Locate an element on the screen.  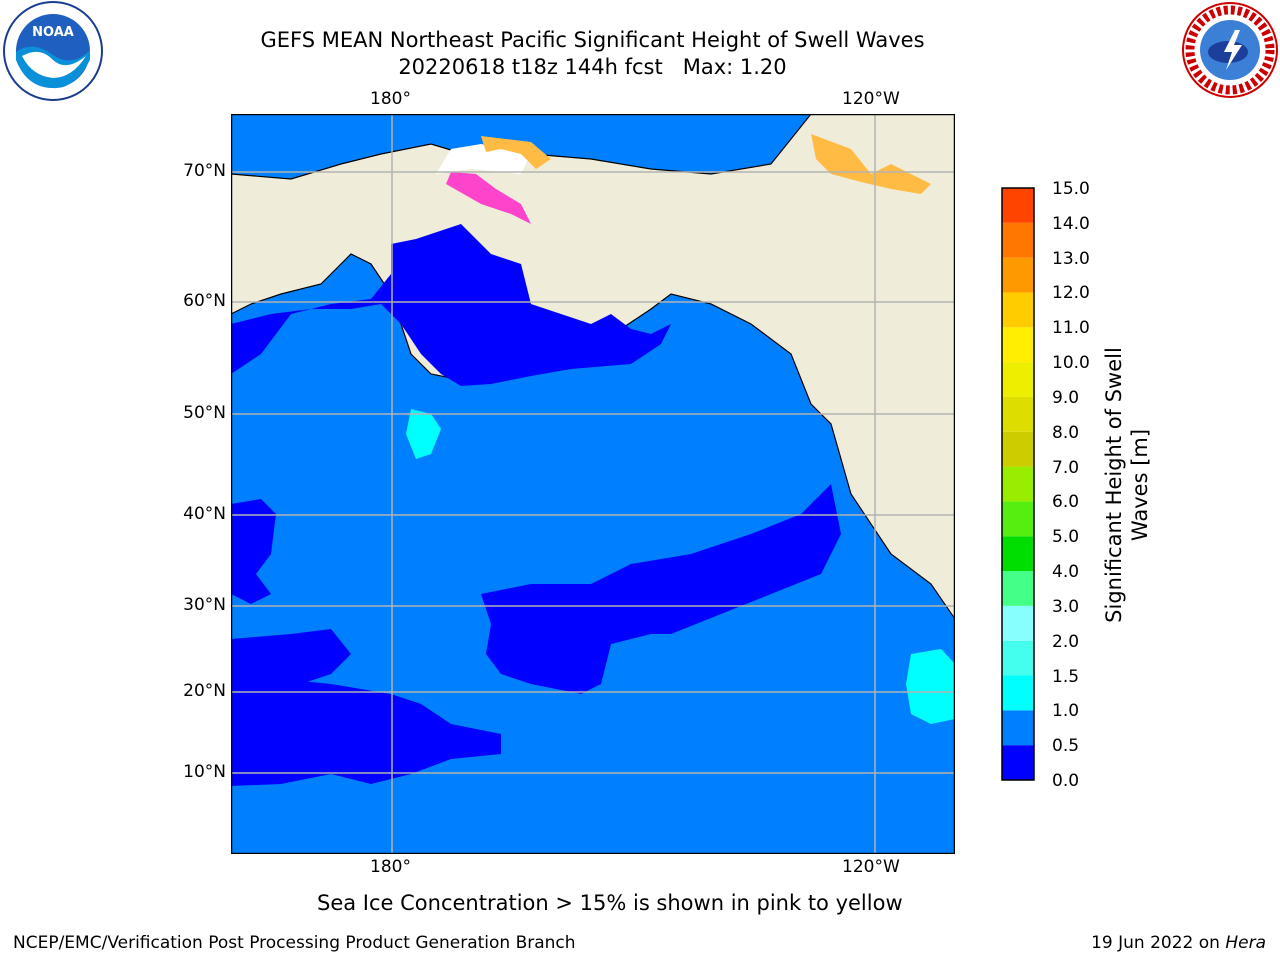
lon-label-top-120w: 120°W is located at coordinates (871, 99).